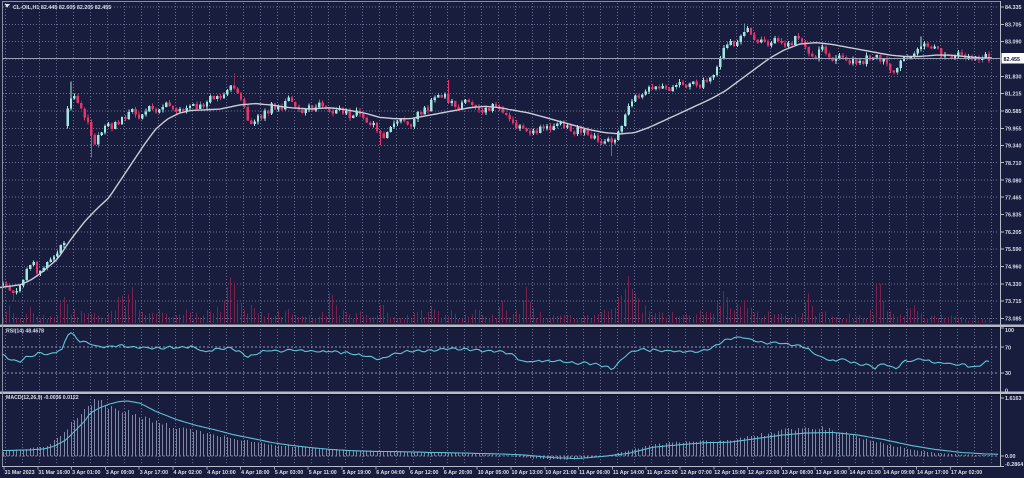 Image resolution: width=1024 pixels, height=478 pixels. Describe the element at coordinates (1013, 78) in the screenshot. I see `svg-text: 81.830` at that location.